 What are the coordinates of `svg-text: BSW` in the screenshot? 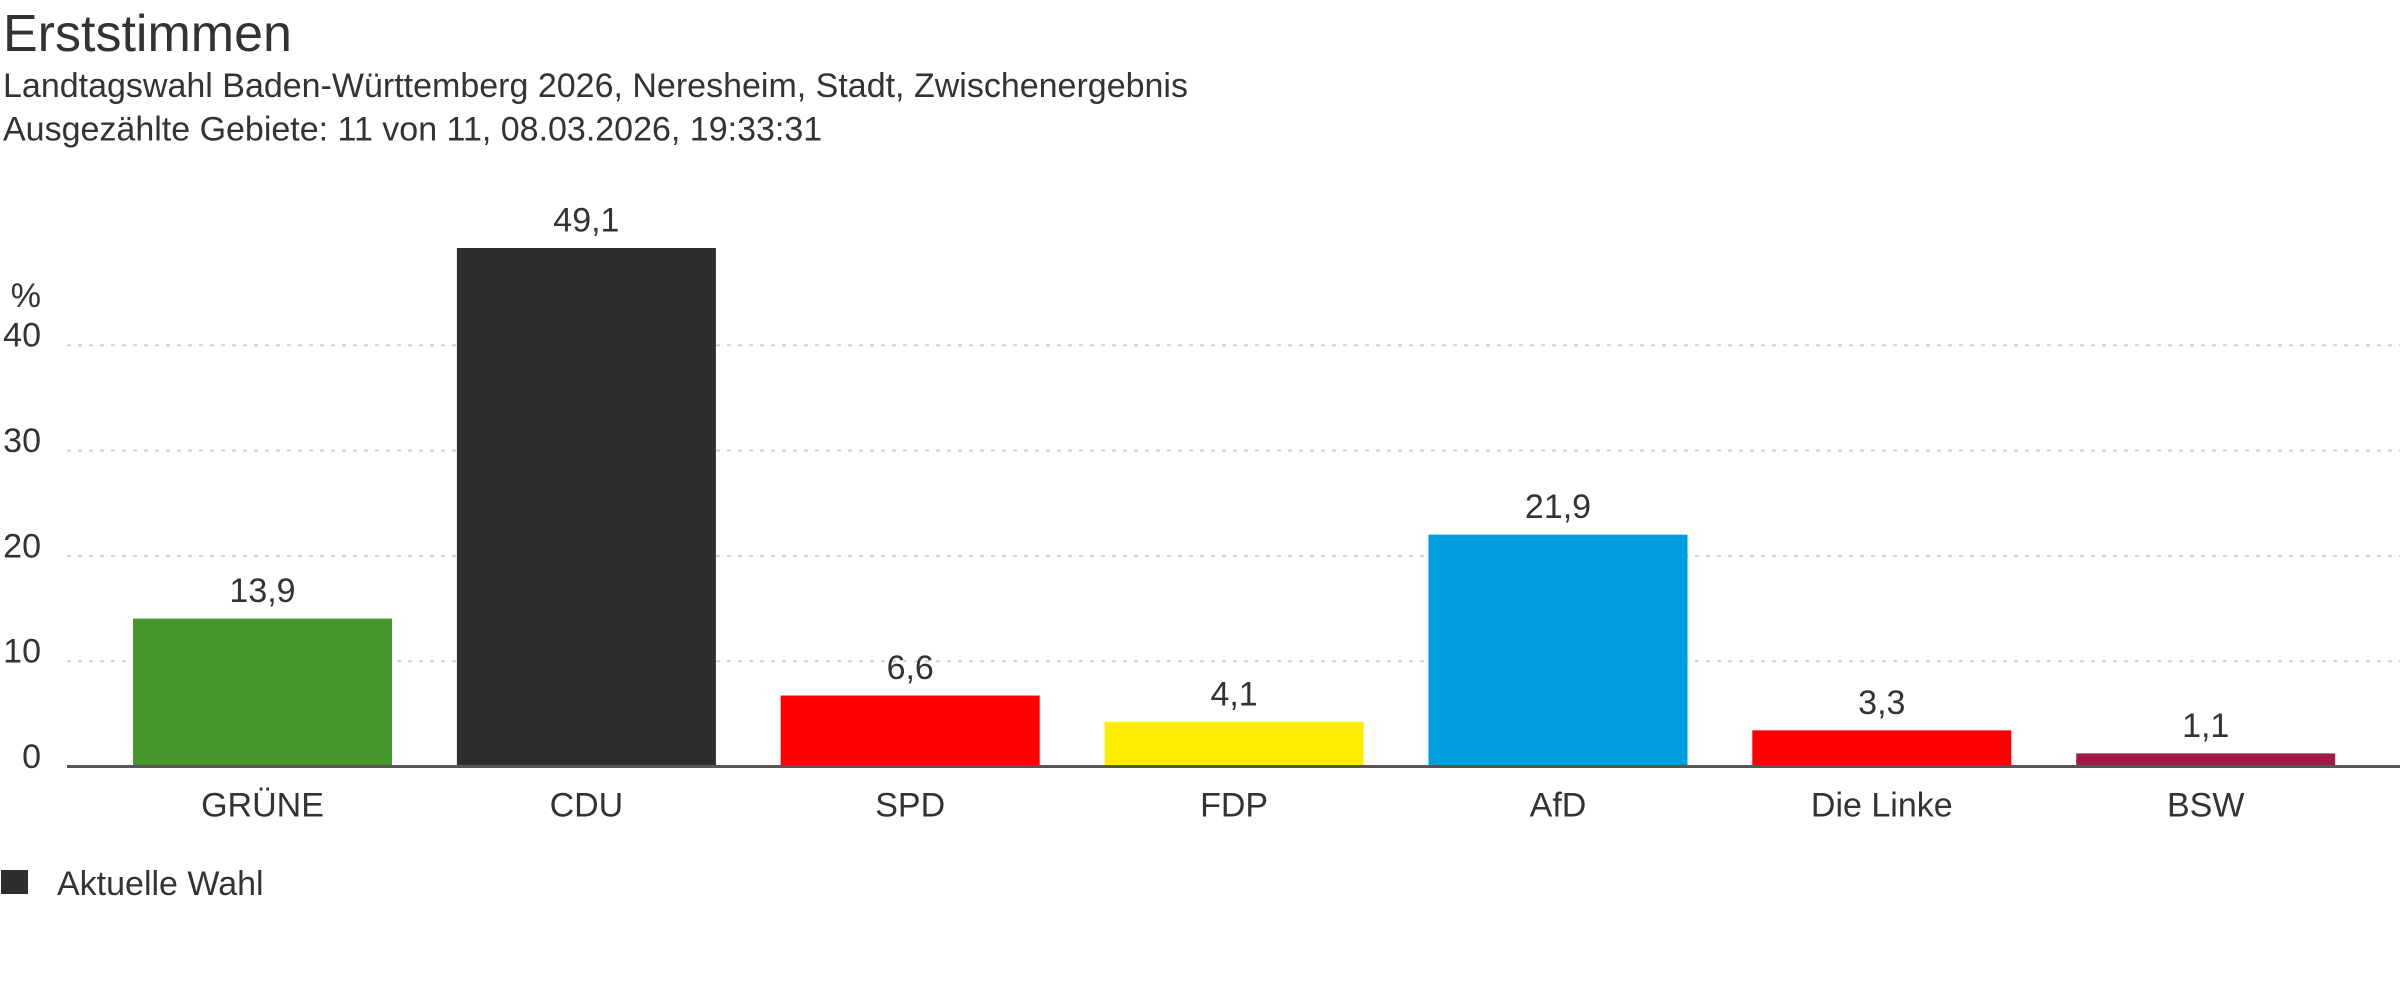 It's located at (2205, 806).